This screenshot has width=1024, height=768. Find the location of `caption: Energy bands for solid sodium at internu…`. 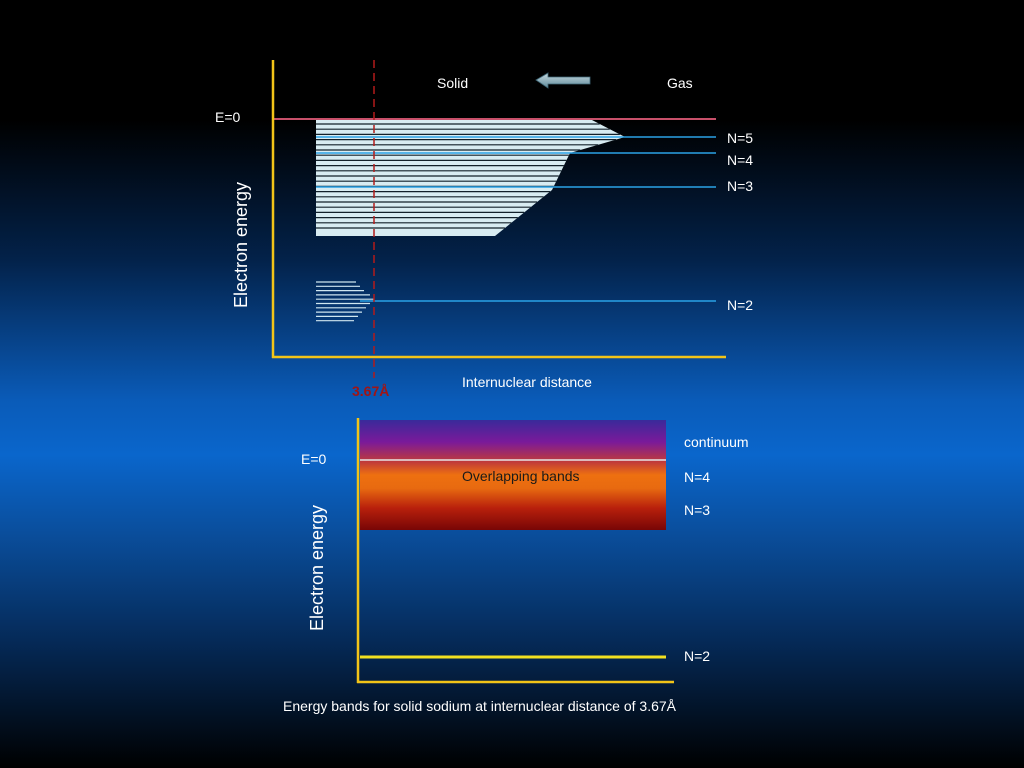

caption: Energy bands for solid sodium at internu… is located at coordinates (480, 706).